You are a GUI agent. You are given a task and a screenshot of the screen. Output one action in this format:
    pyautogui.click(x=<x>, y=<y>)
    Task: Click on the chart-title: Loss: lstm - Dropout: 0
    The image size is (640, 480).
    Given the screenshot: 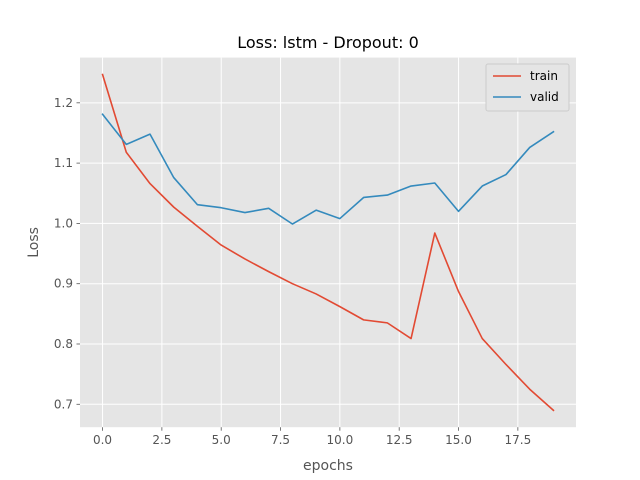 What is the action you would take?
    pyautogui.click(x=328, y=42)
    